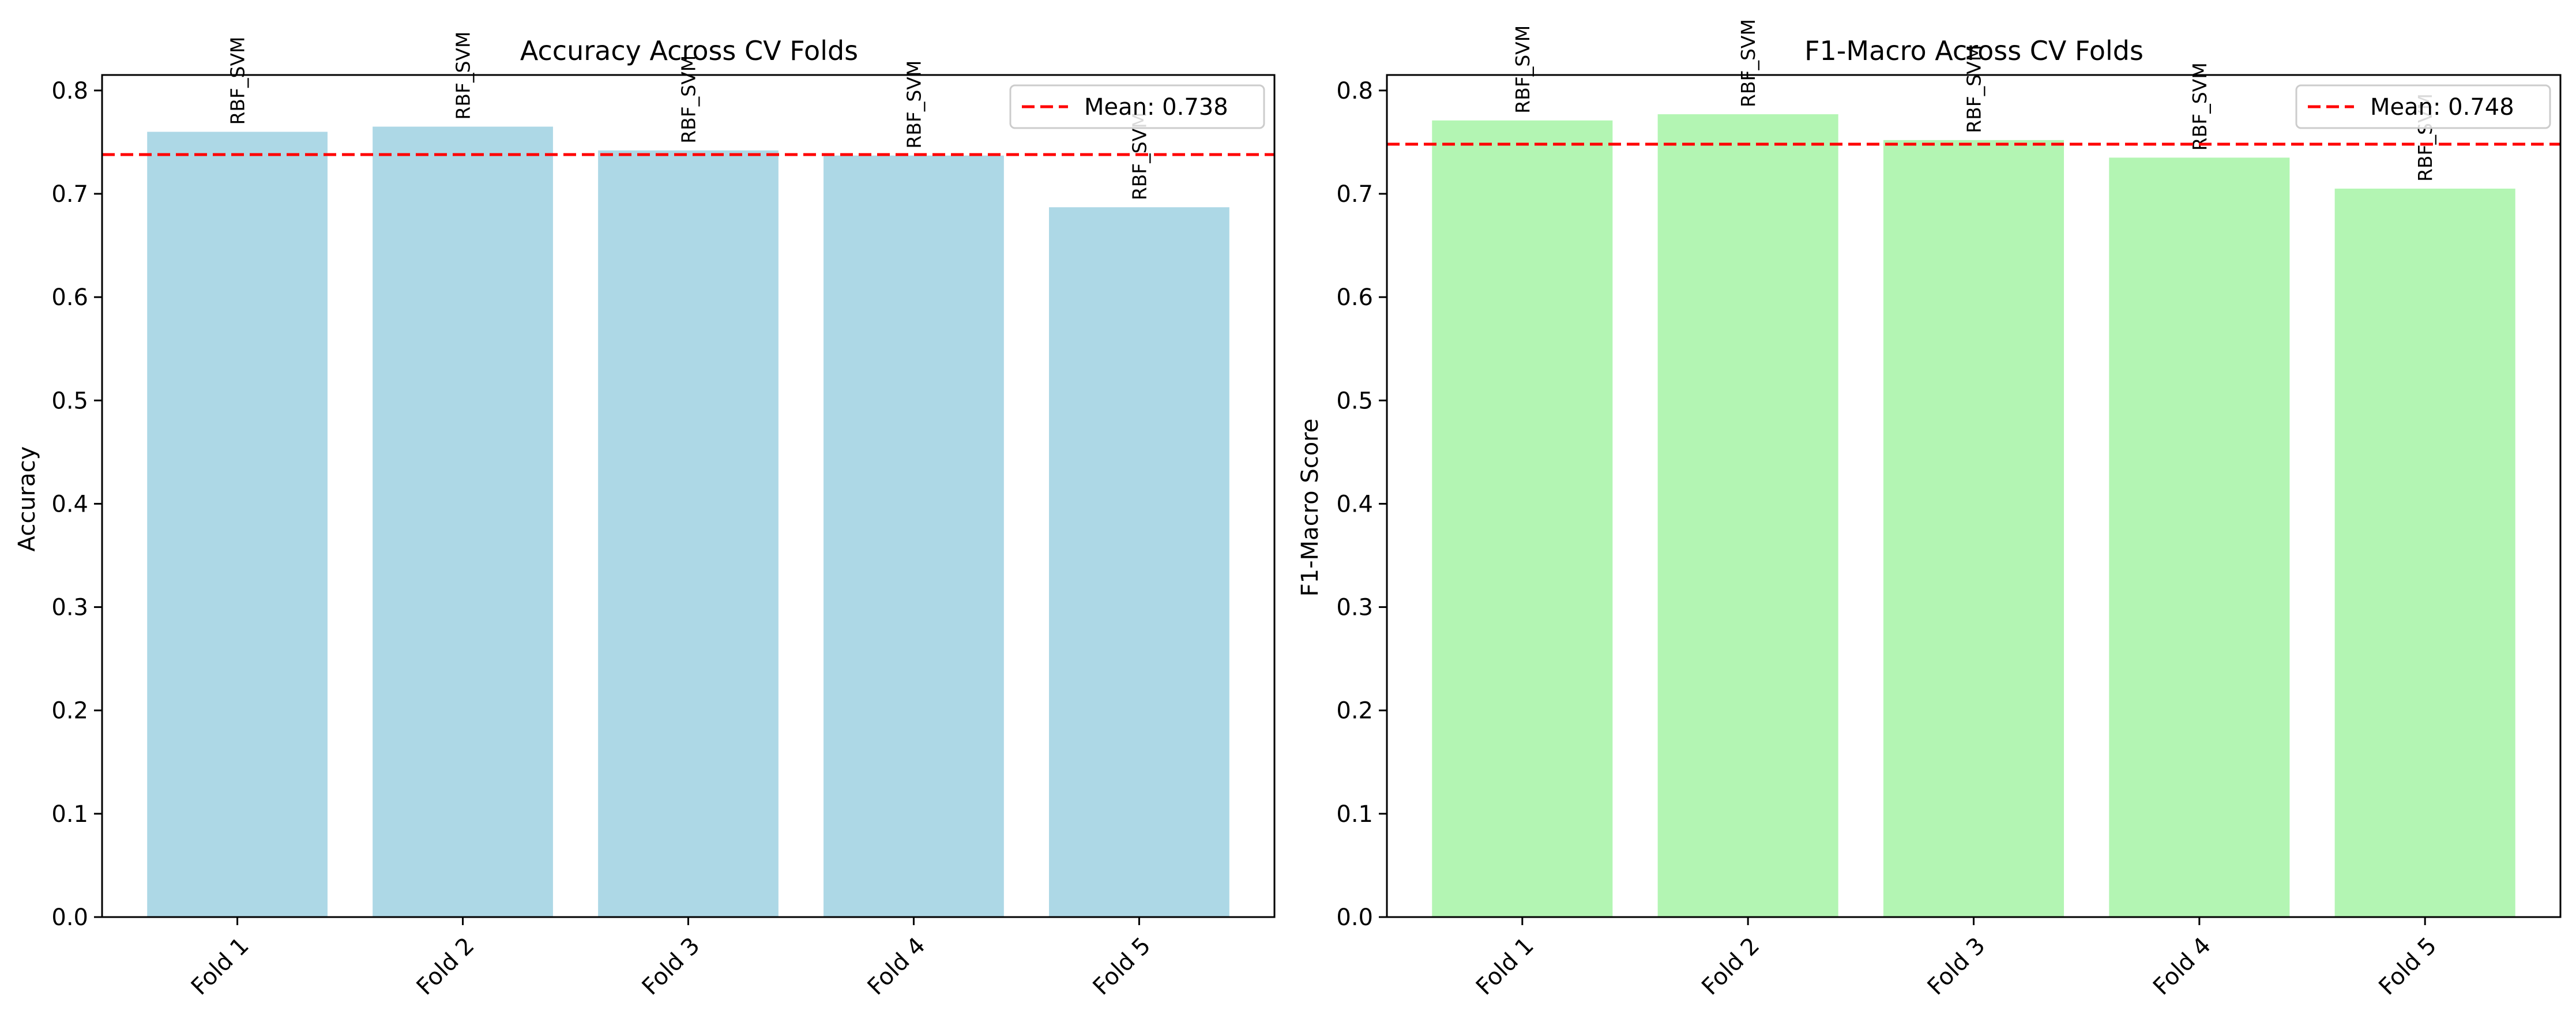 The width and height of the screenshot is (2576, 1018). I want to click on legend-label: Mean: 0.748, so click(2442, 107).